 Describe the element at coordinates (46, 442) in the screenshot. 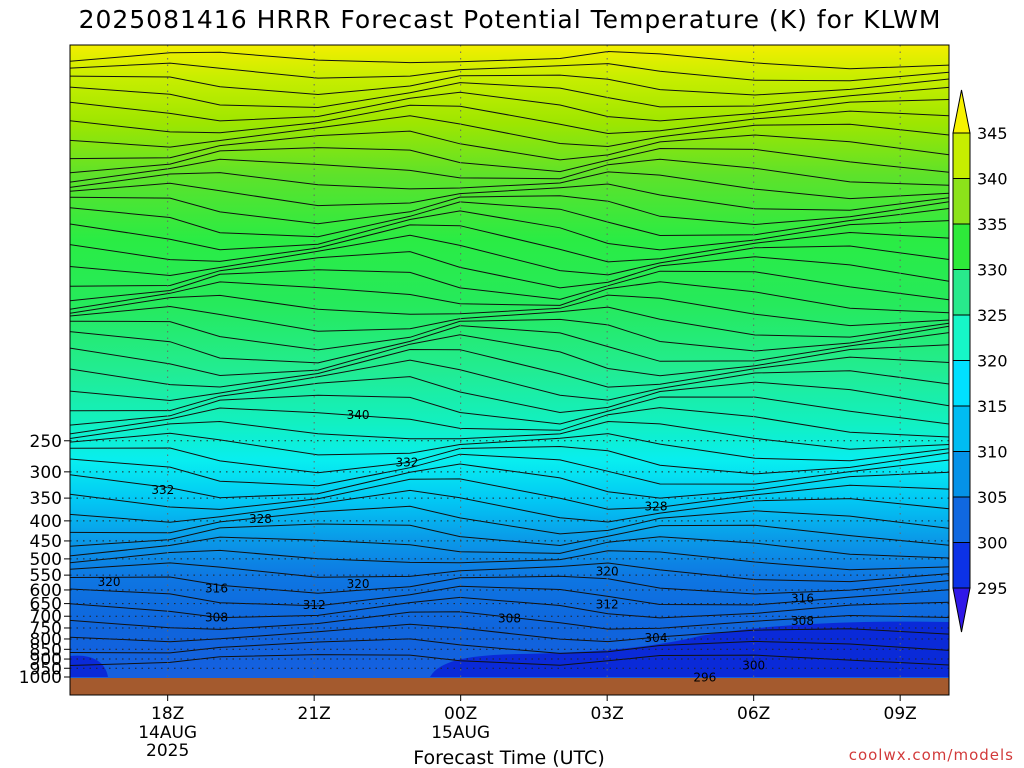

I see `y-tick-label: 250` at that location.